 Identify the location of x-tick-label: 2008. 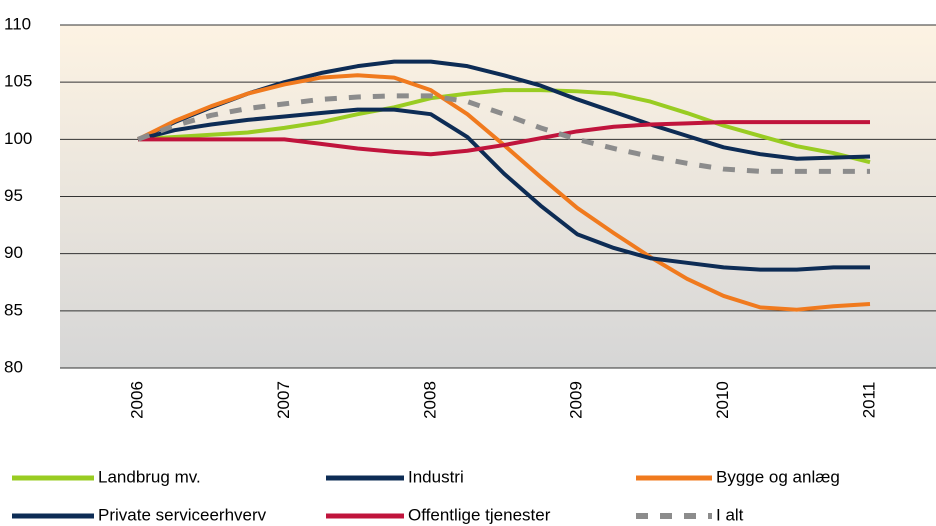
(429, 400).